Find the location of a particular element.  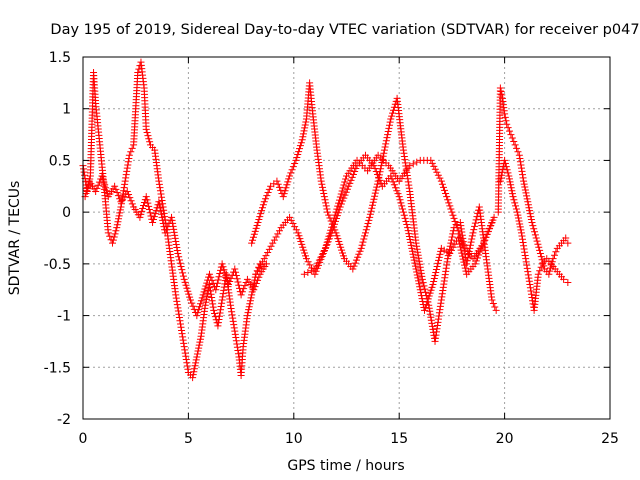

y-axis-label: SDTVAR / TECUs is located at coordinates (15, 238).